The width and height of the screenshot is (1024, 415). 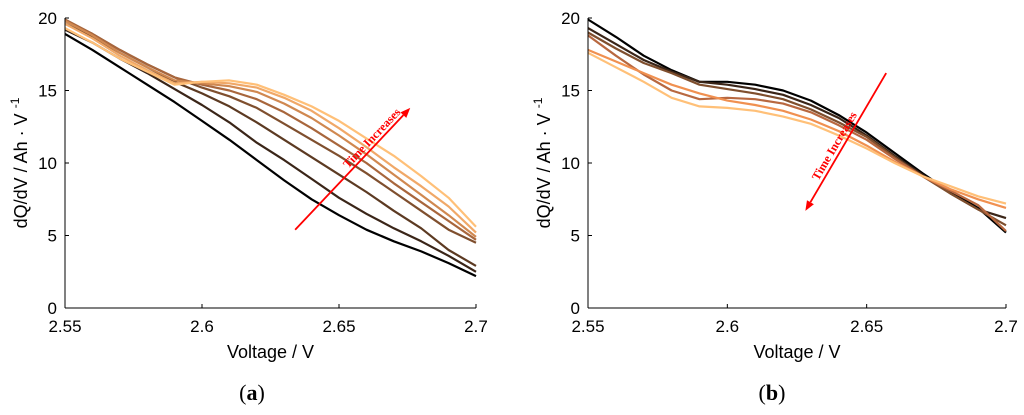 What do you see at coordinates (371, 138) in the screenshot?
I see `annotation-text: Time Increases` at bounding box center [371, 138].